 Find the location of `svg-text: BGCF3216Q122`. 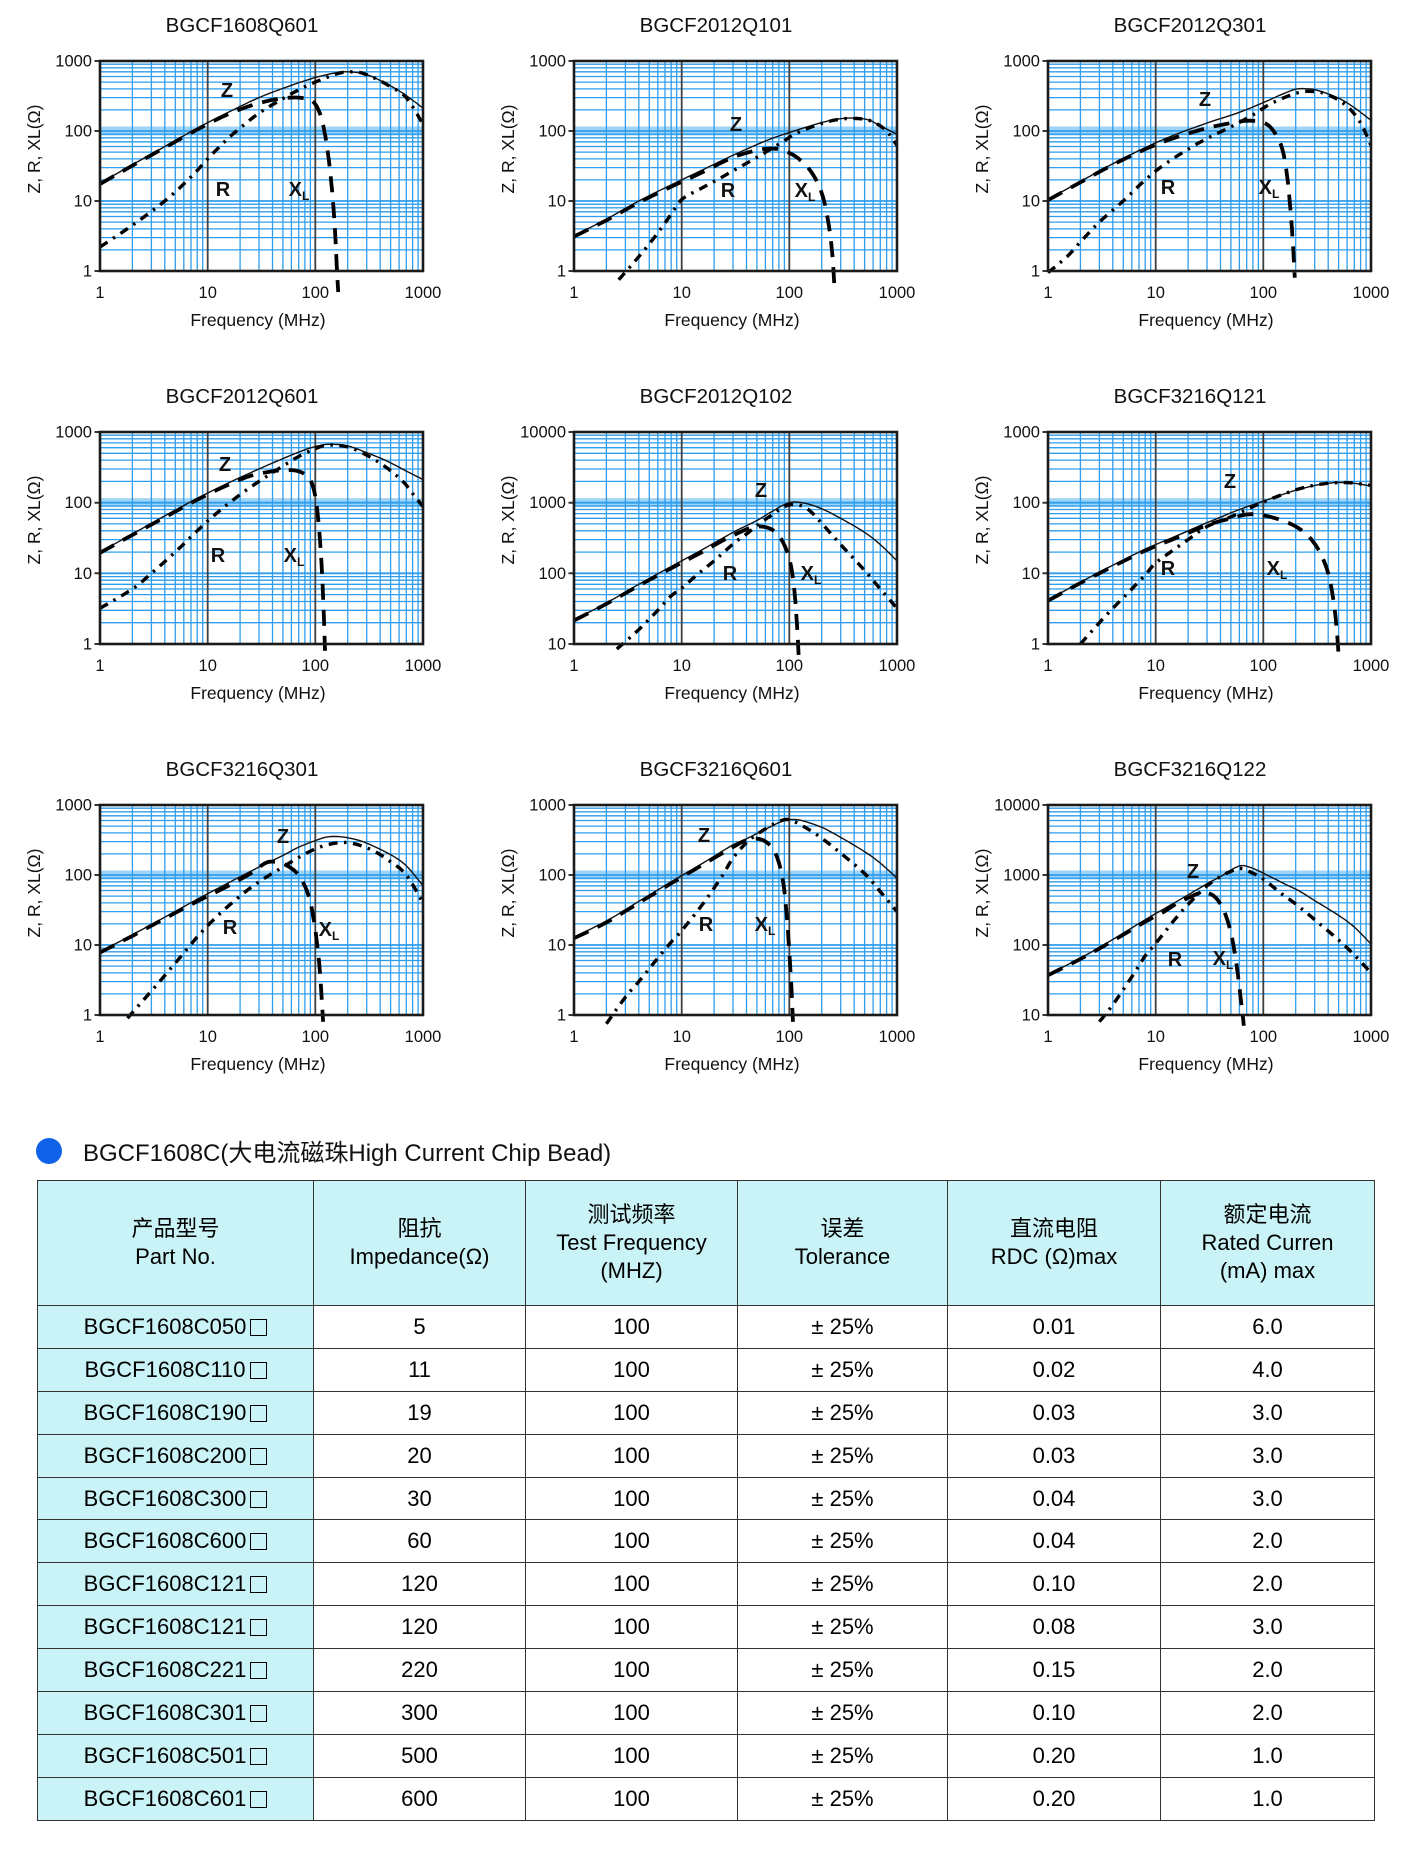

svg-text: BGCF3216Q122 is located at coordinates (1190, 769).